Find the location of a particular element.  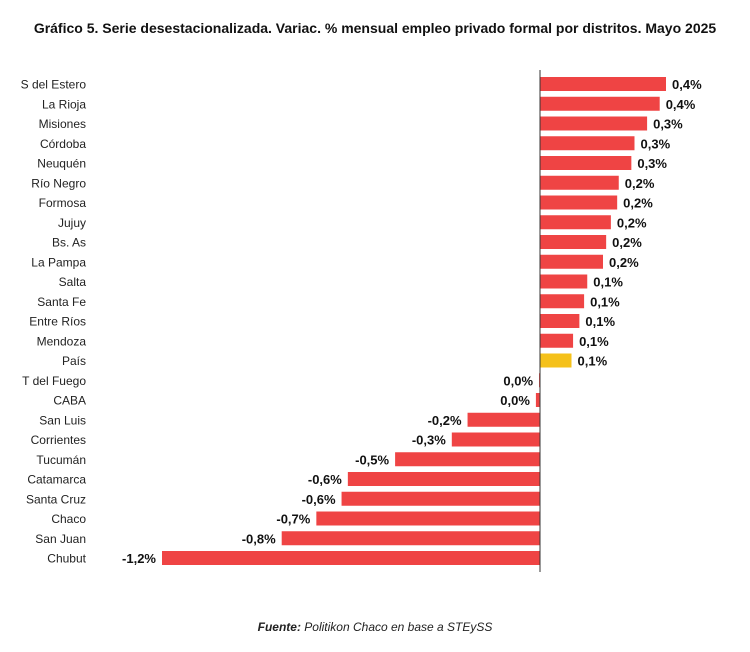

category-label: Mendoza is located at coordinates (62, 341).